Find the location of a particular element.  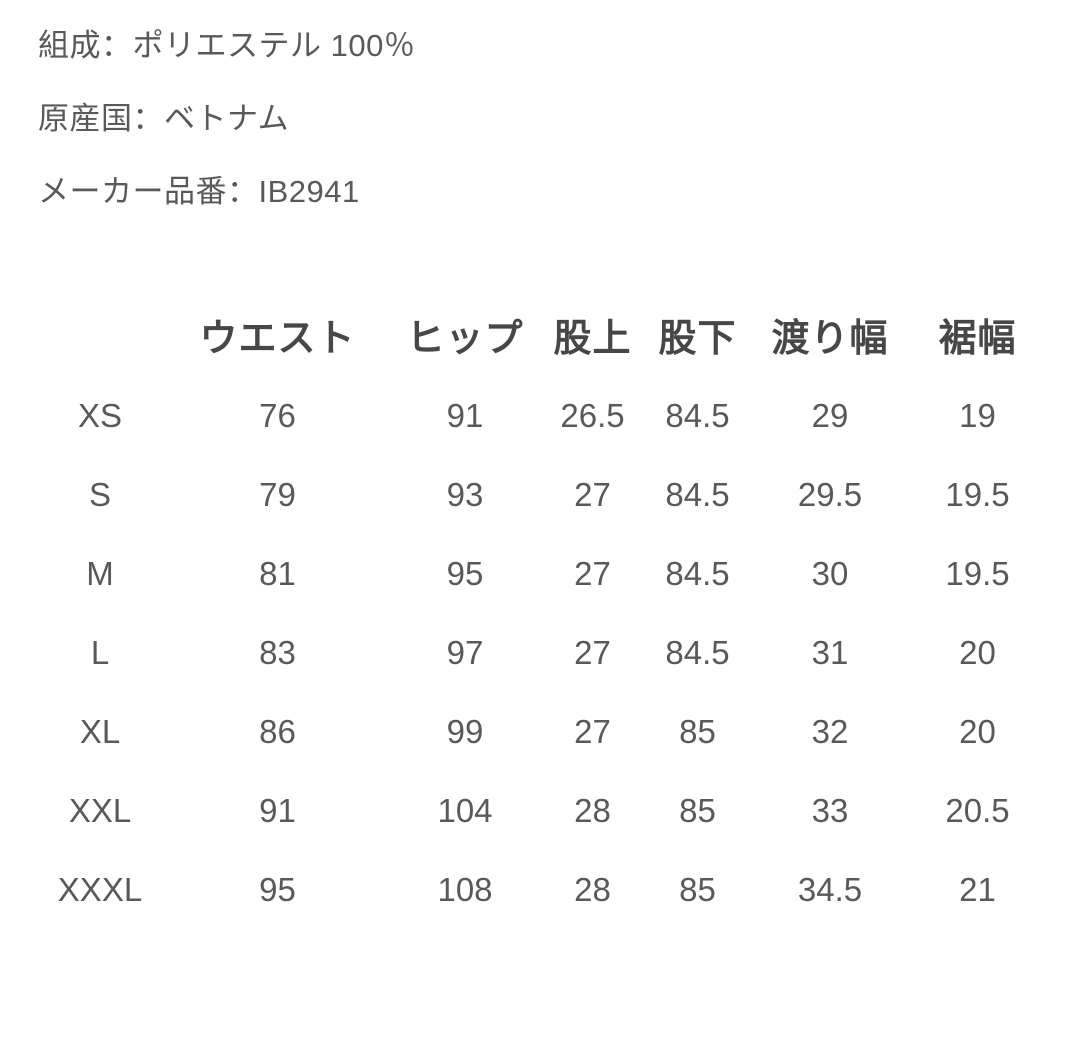

hip-value: 99 is located at coordinates (465, 731).